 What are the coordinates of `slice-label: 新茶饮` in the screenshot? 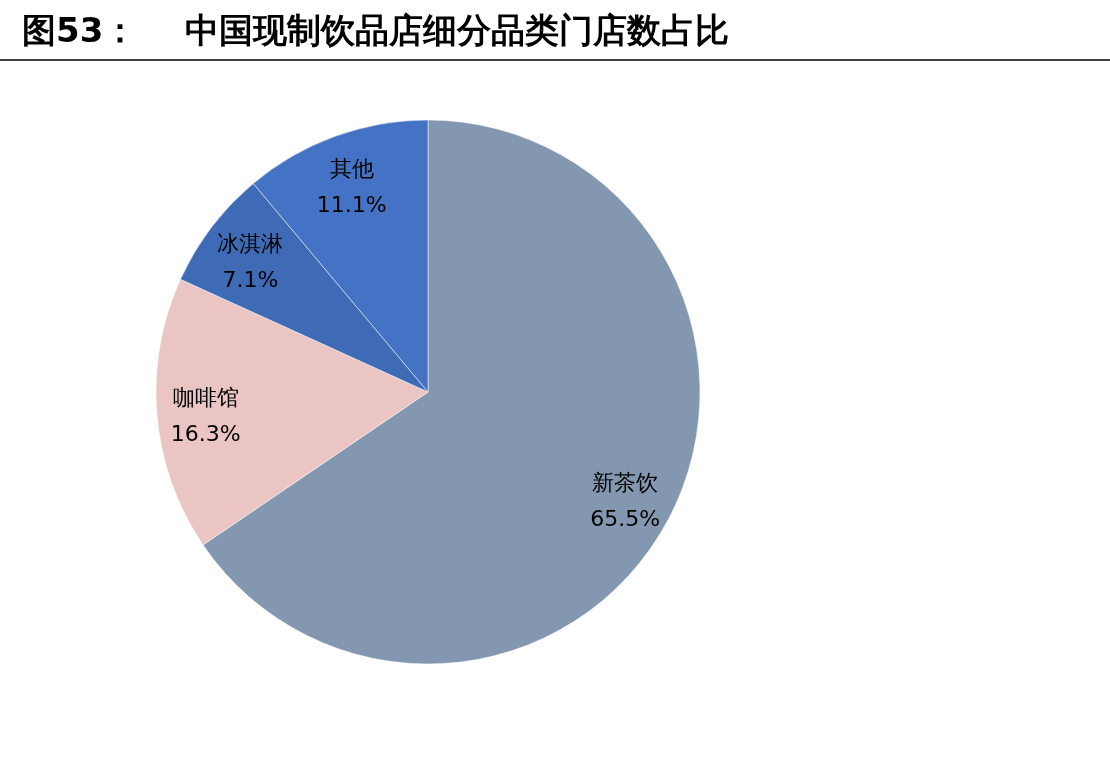 It's located at (625, 483).